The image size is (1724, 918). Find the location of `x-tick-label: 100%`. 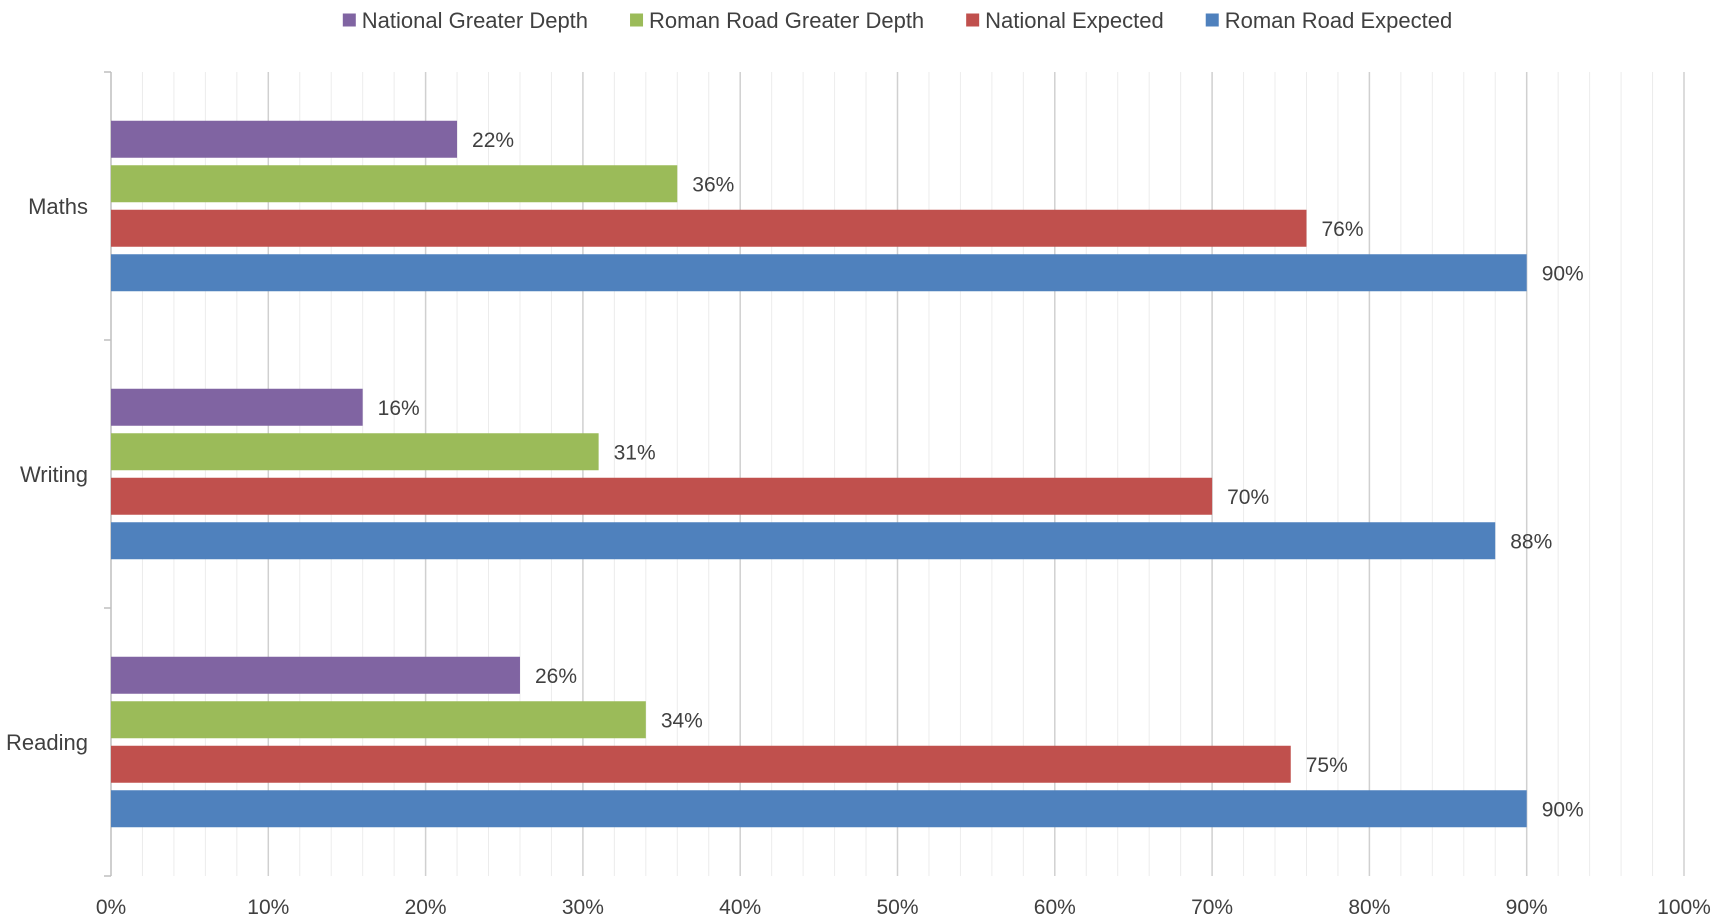

x-tick-label: 100% is located at coordinates (1684, 907).